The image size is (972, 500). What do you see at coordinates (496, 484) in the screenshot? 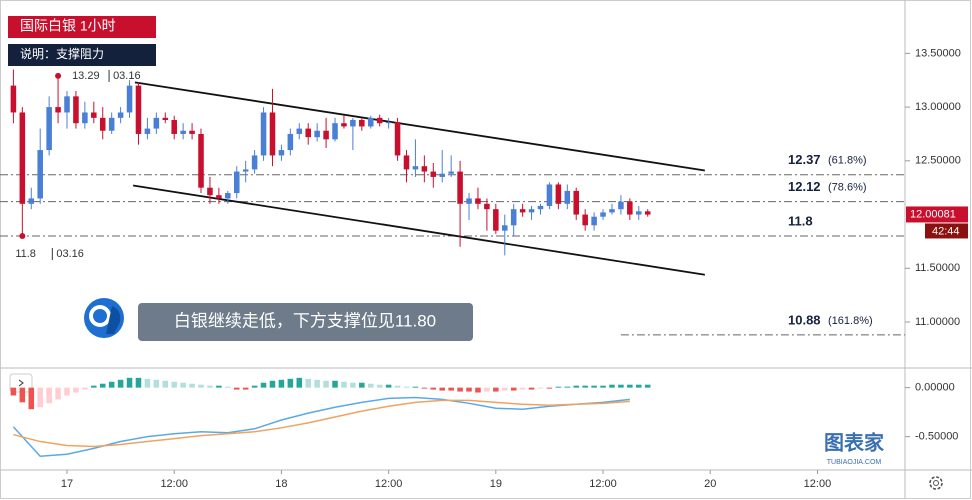
I see `x-tick-label: 19` at bounding box center [496, 484].